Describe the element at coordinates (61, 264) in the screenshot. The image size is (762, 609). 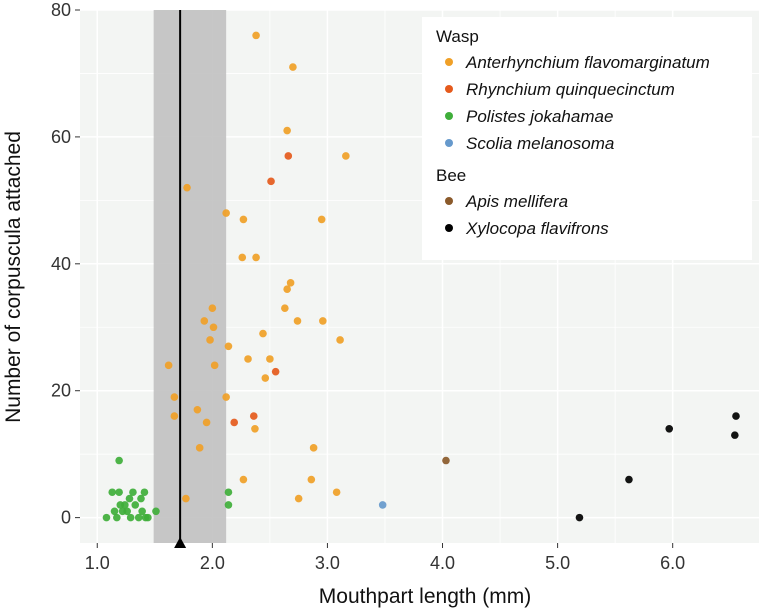
I see `y-tick-label: 40` at that location.